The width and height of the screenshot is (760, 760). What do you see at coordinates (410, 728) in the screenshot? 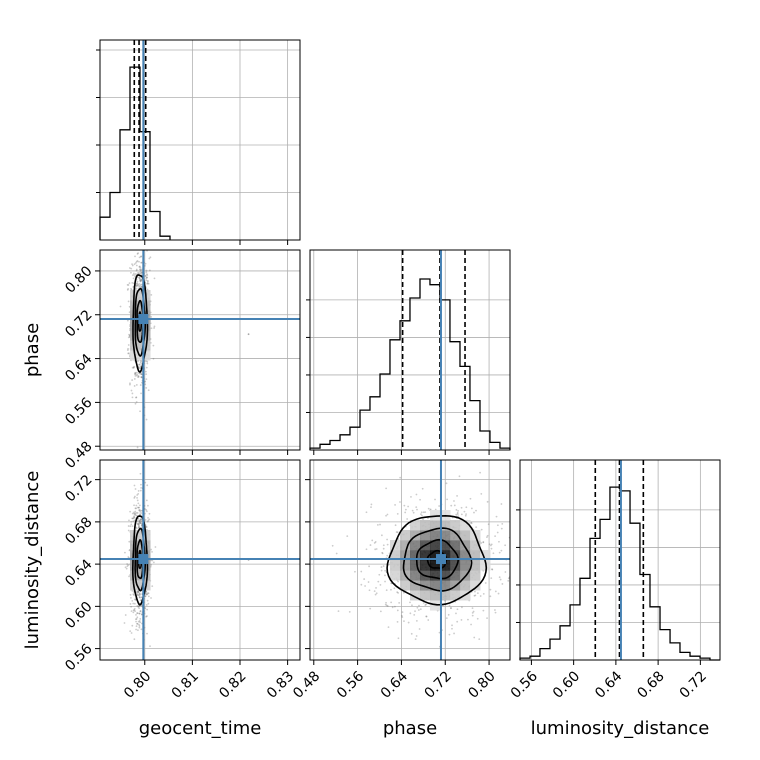
I see `xlabel-phase: phase` at bounding box center [410, 728].